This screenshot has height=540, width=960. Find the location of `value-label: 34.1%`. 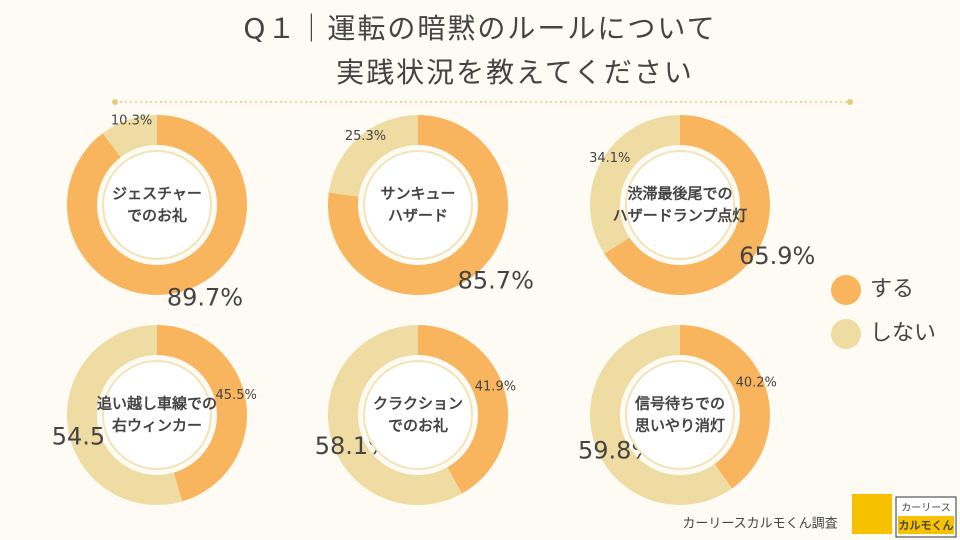

value-label: 34.1% is located at coordinates (609, 158).